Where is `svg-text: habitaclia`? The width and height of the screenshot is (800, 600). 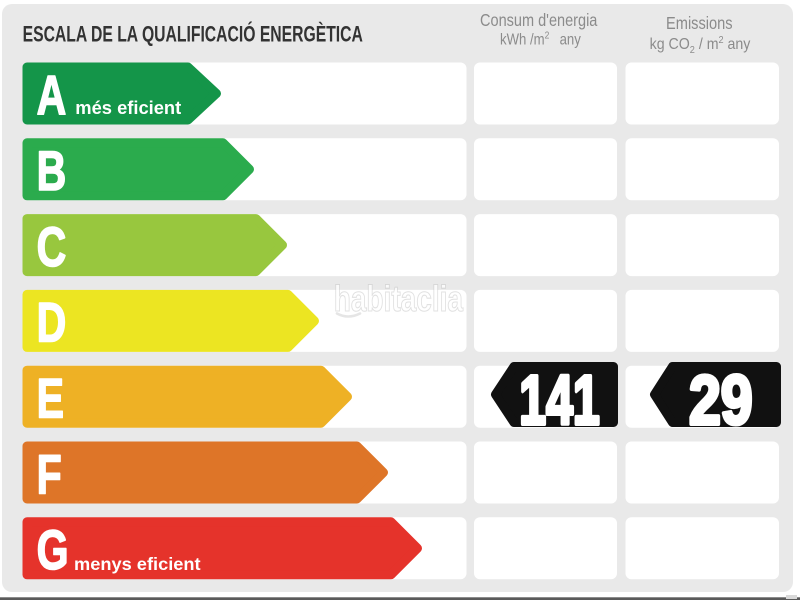 svg-text: habitaclia is located at coordinates (399, 299).